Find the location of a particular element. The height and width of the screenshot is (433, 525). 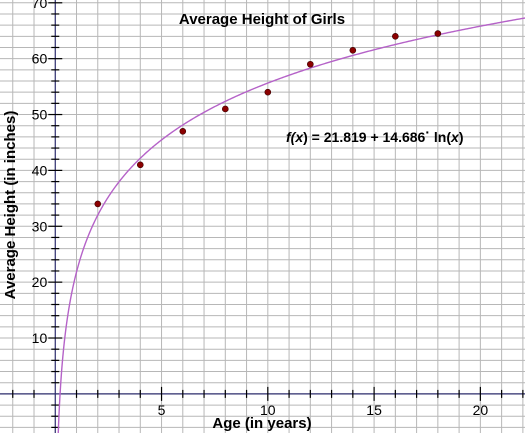

chart-title: Average Height of Girls is located at coordinates (262, 19).